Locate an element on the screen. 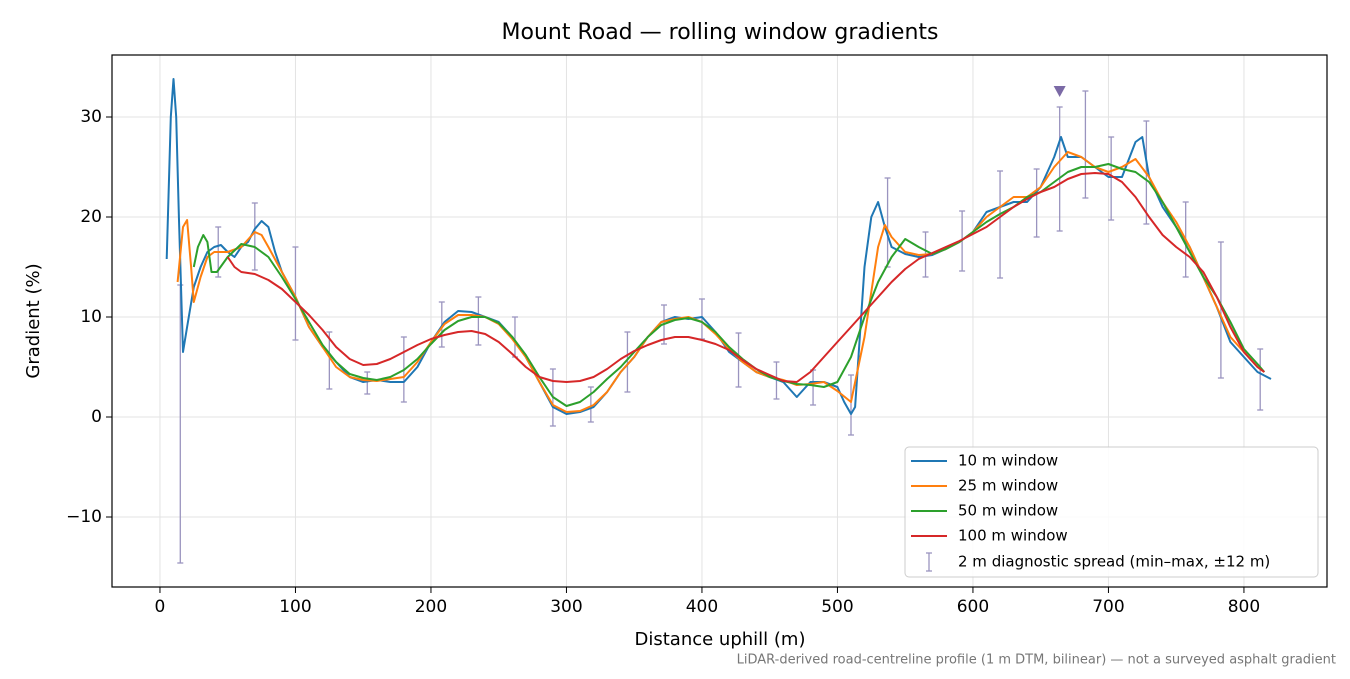 The image size is (1350, 679). y-tick-label: −10 is located at coordinates (84, 517).